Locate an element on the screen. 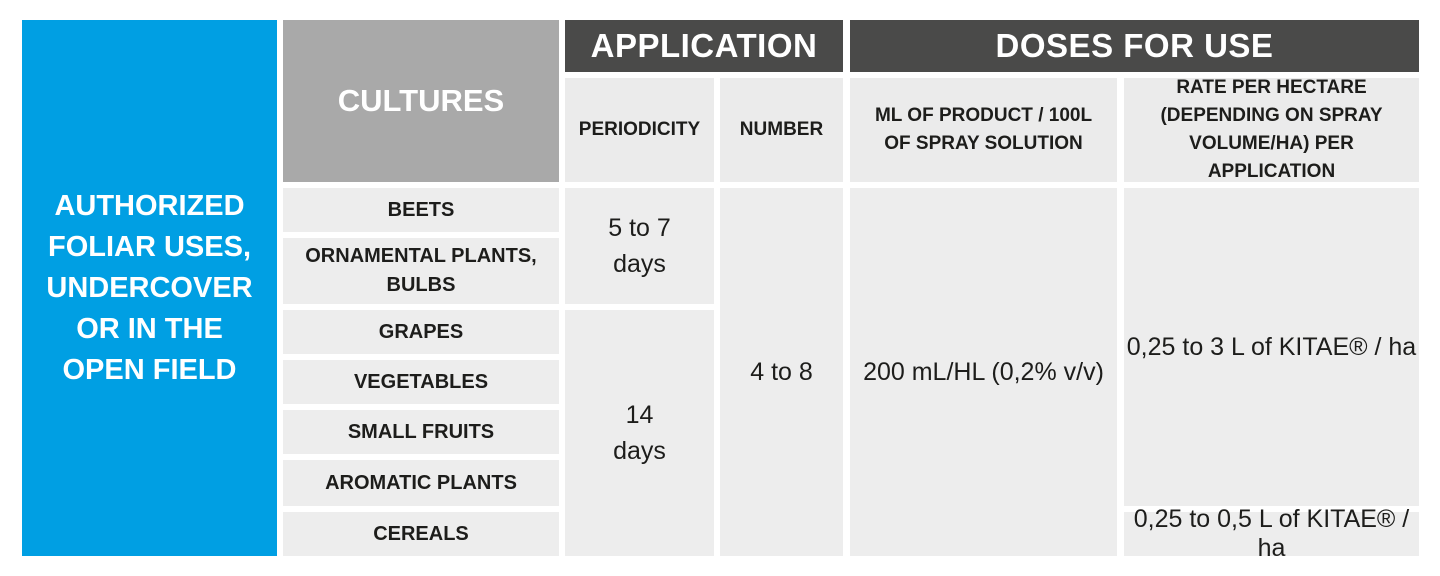 This screenshot has width=1440, height=576. ml-product-value: 200 mL/HL (0,2% v/v) is located at coordinates (983, 372).